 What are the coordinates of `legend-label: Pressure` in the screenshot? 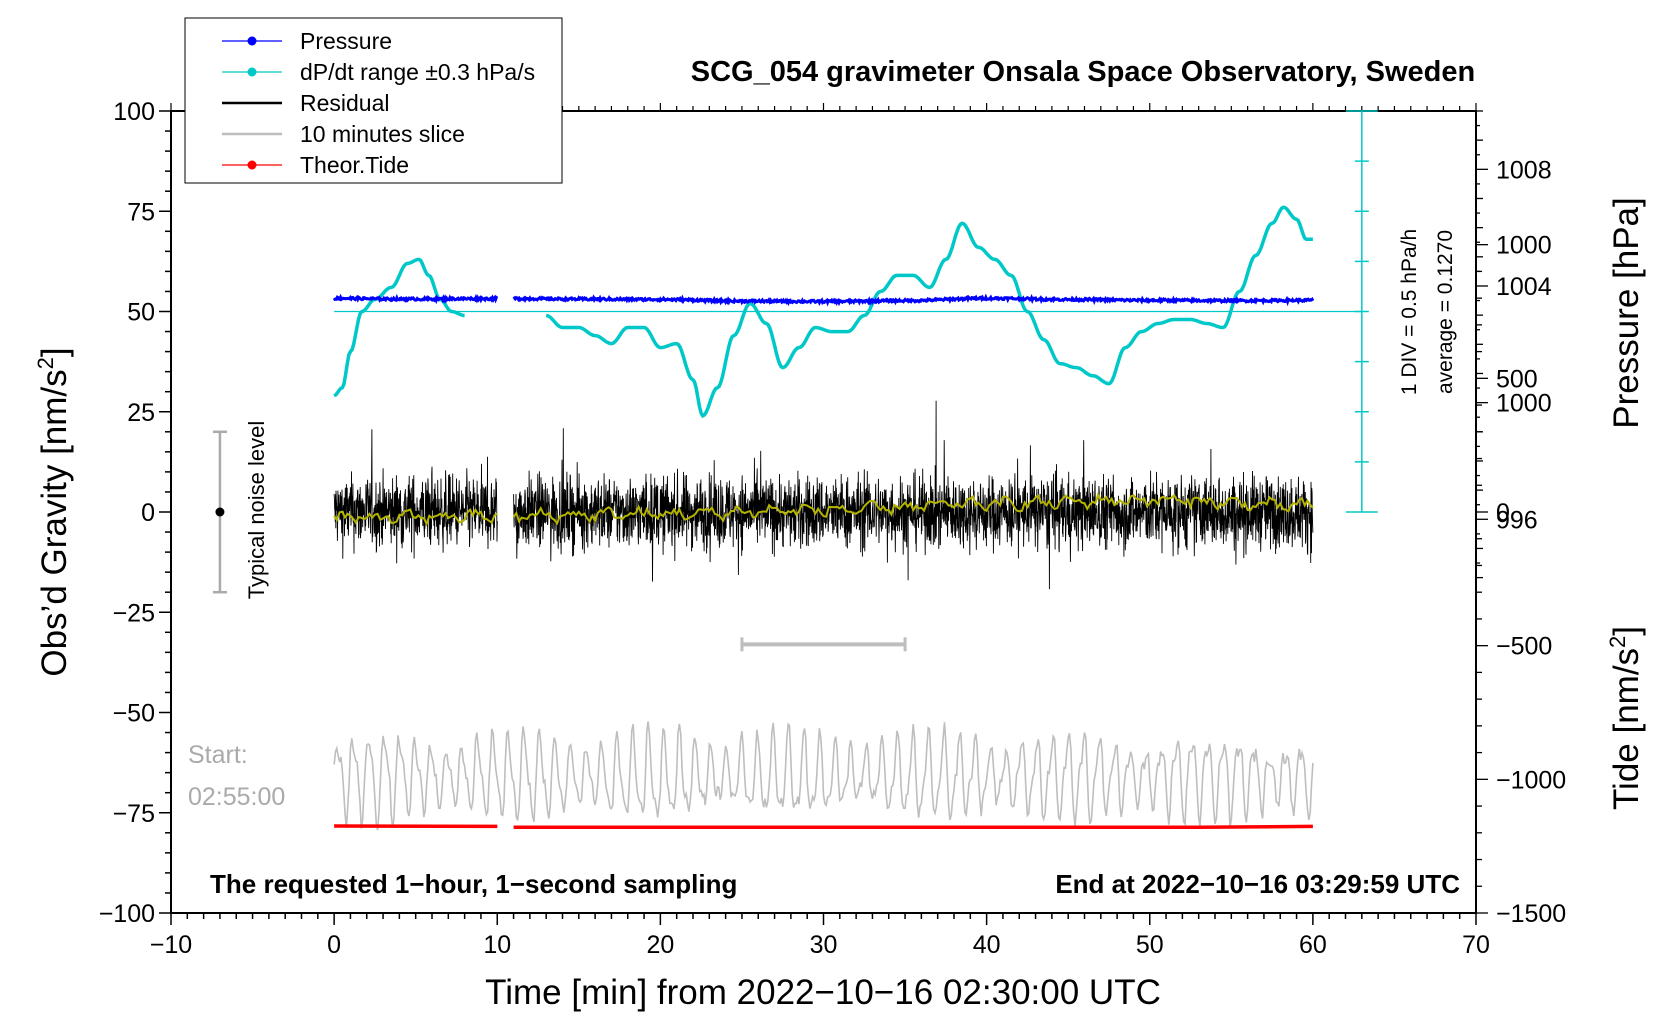 It's located at (346, 41).